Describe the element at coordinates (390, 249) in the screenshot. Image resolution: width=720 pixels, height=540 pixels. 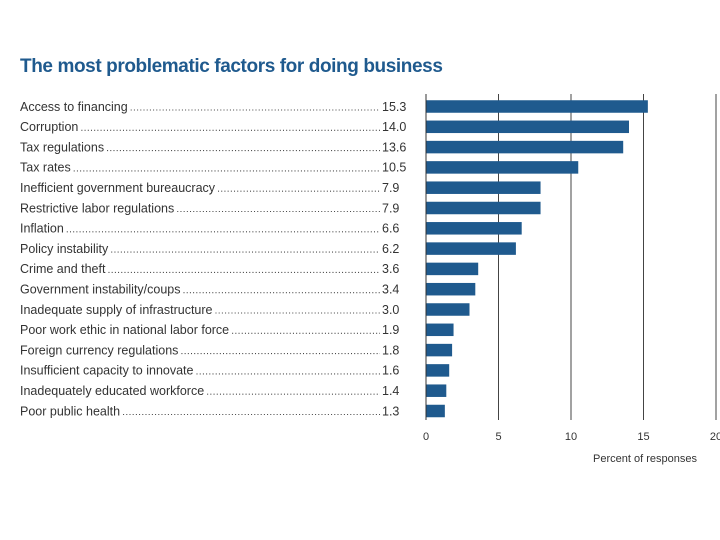
I see `value-label: 6.2` at that location.